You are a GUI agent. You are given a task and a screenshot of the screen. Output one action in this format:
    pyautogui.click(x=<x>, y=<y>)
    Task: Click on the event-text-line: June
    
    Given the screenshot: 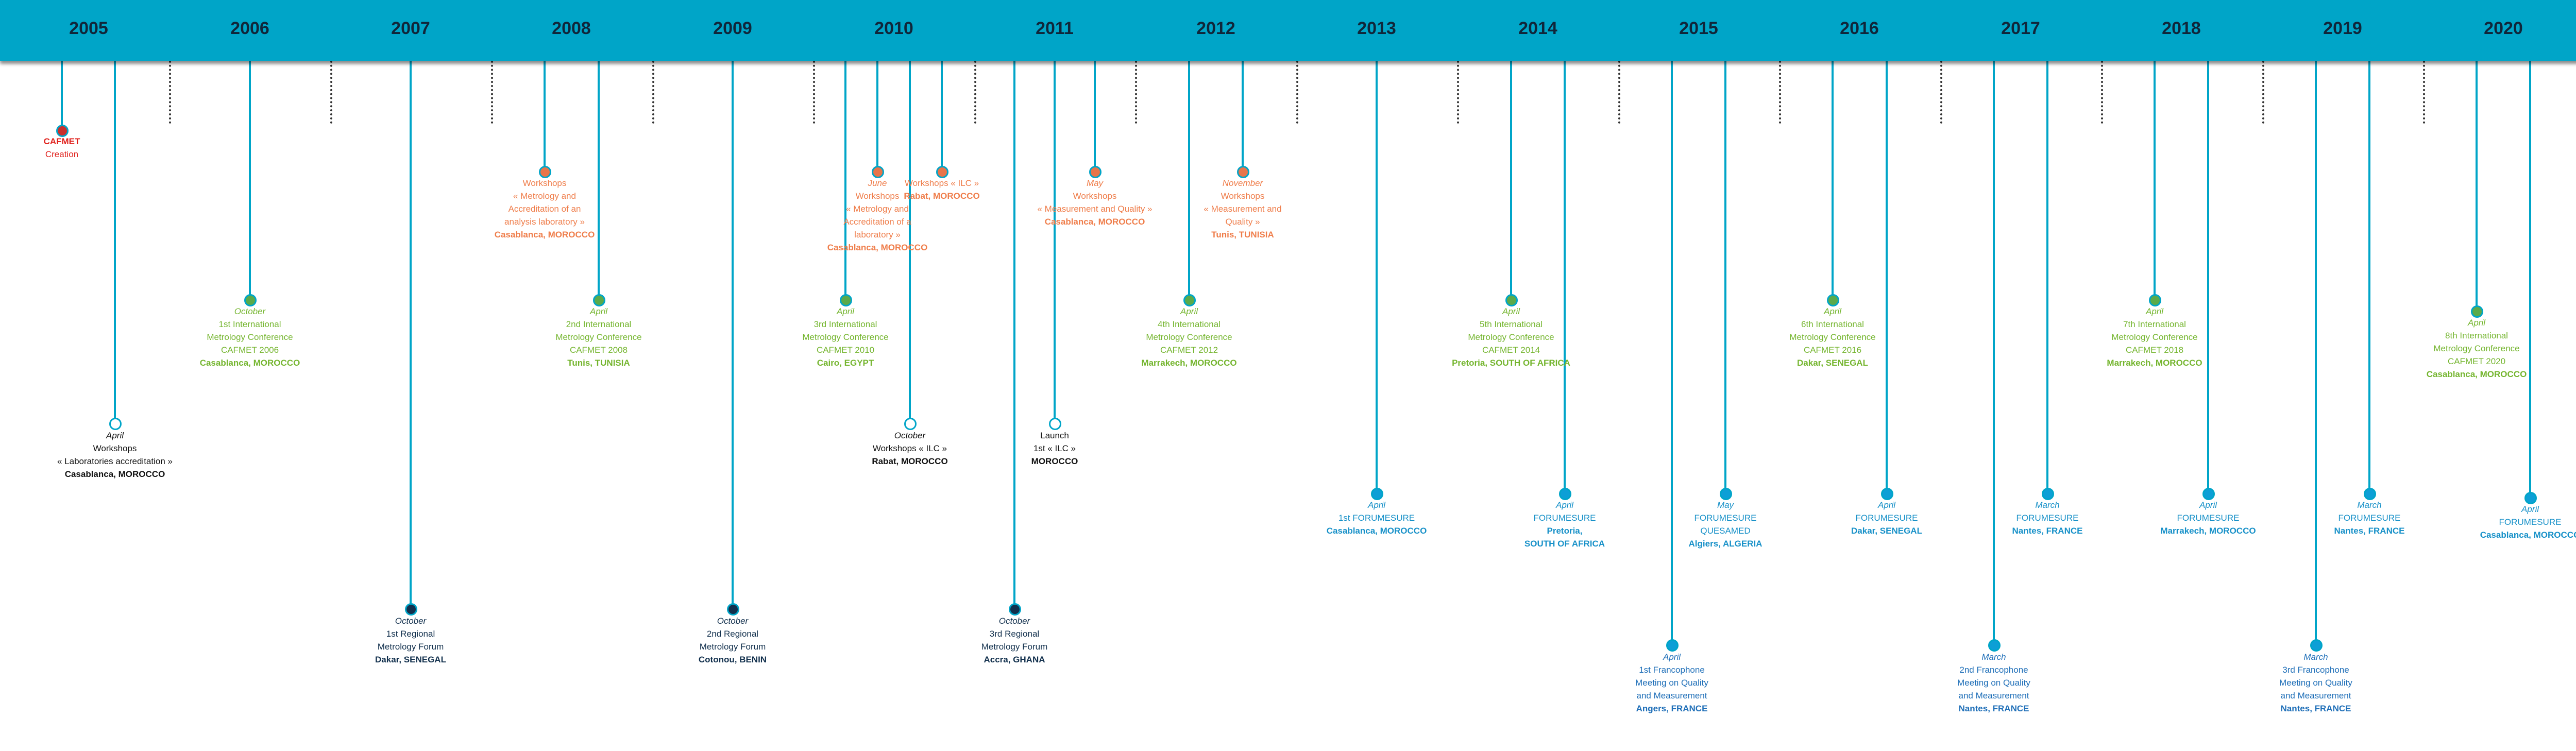 What is the action you would take?
    pyautogui.click(x=877, y=183)
    